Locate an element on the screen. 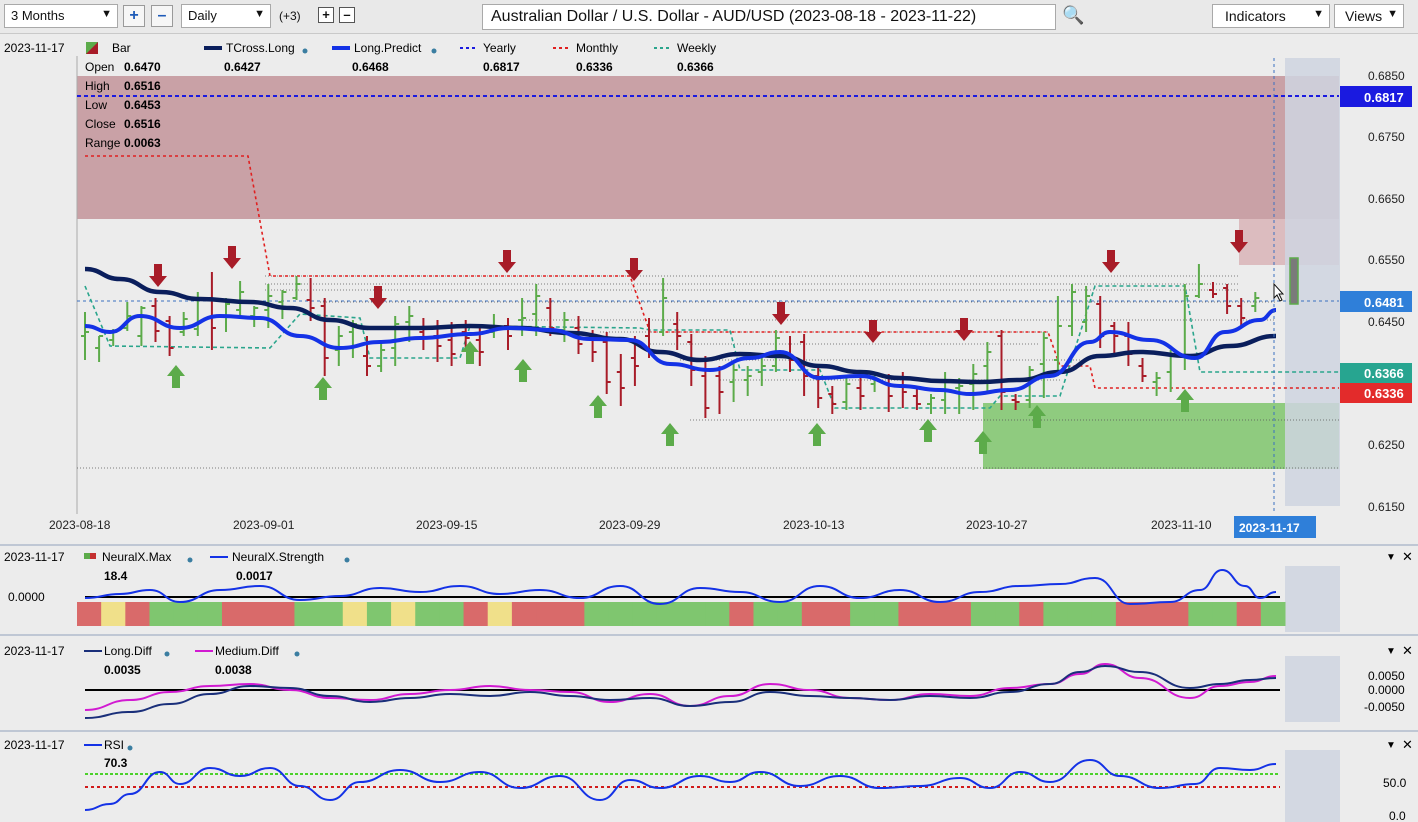  neural-ytick: 0.0000 is located at coordinates (26, 597).